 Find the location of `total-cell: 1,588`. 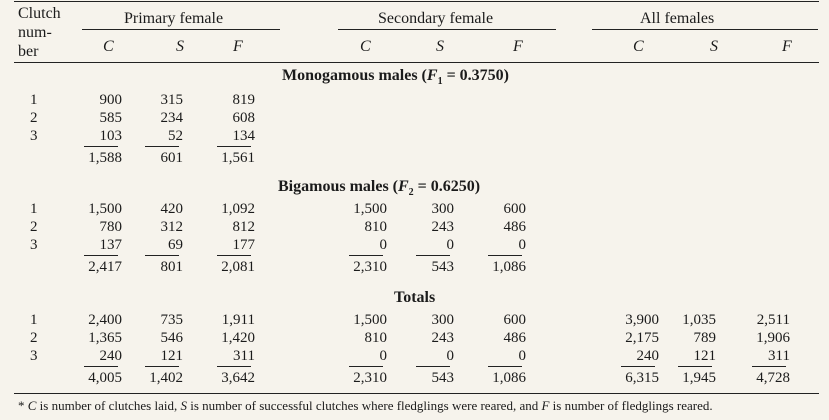

total-cell: 1,588 is located at coordinates (105, 158).